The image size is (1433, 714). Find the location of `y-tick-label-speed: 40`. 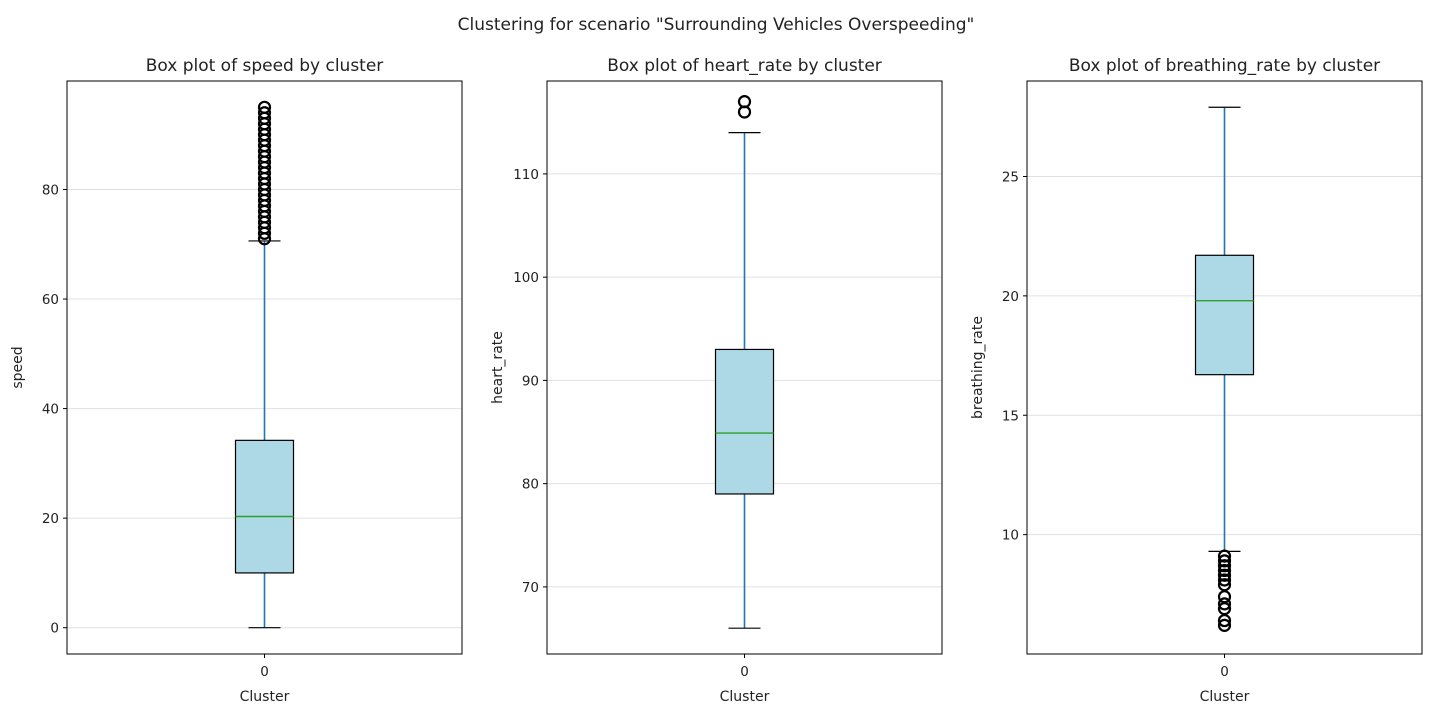

y-tick-label-speed: 40 is located at coordinates (50, 410).